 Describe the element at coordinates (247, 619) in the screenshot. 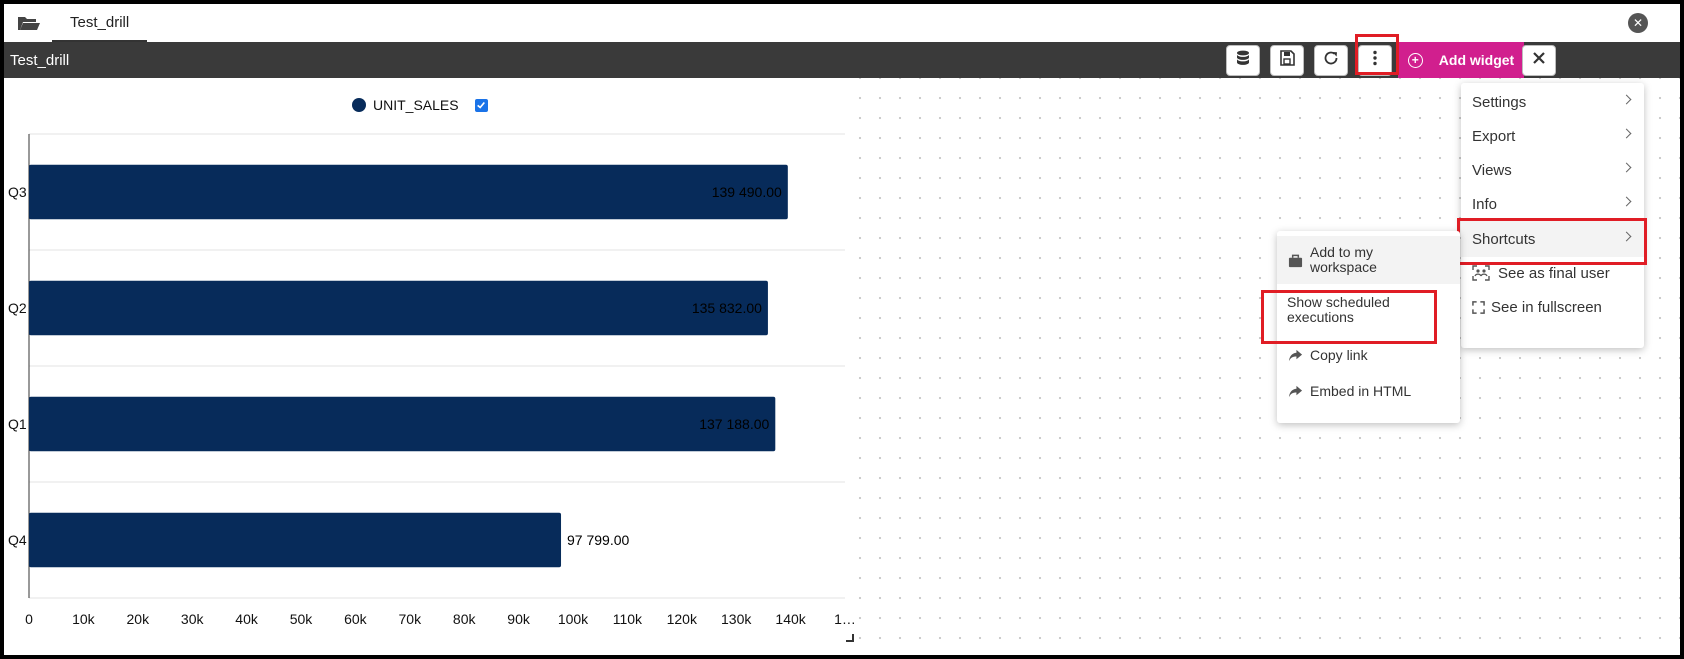

I see `x-tick-label: 40k` at that location.